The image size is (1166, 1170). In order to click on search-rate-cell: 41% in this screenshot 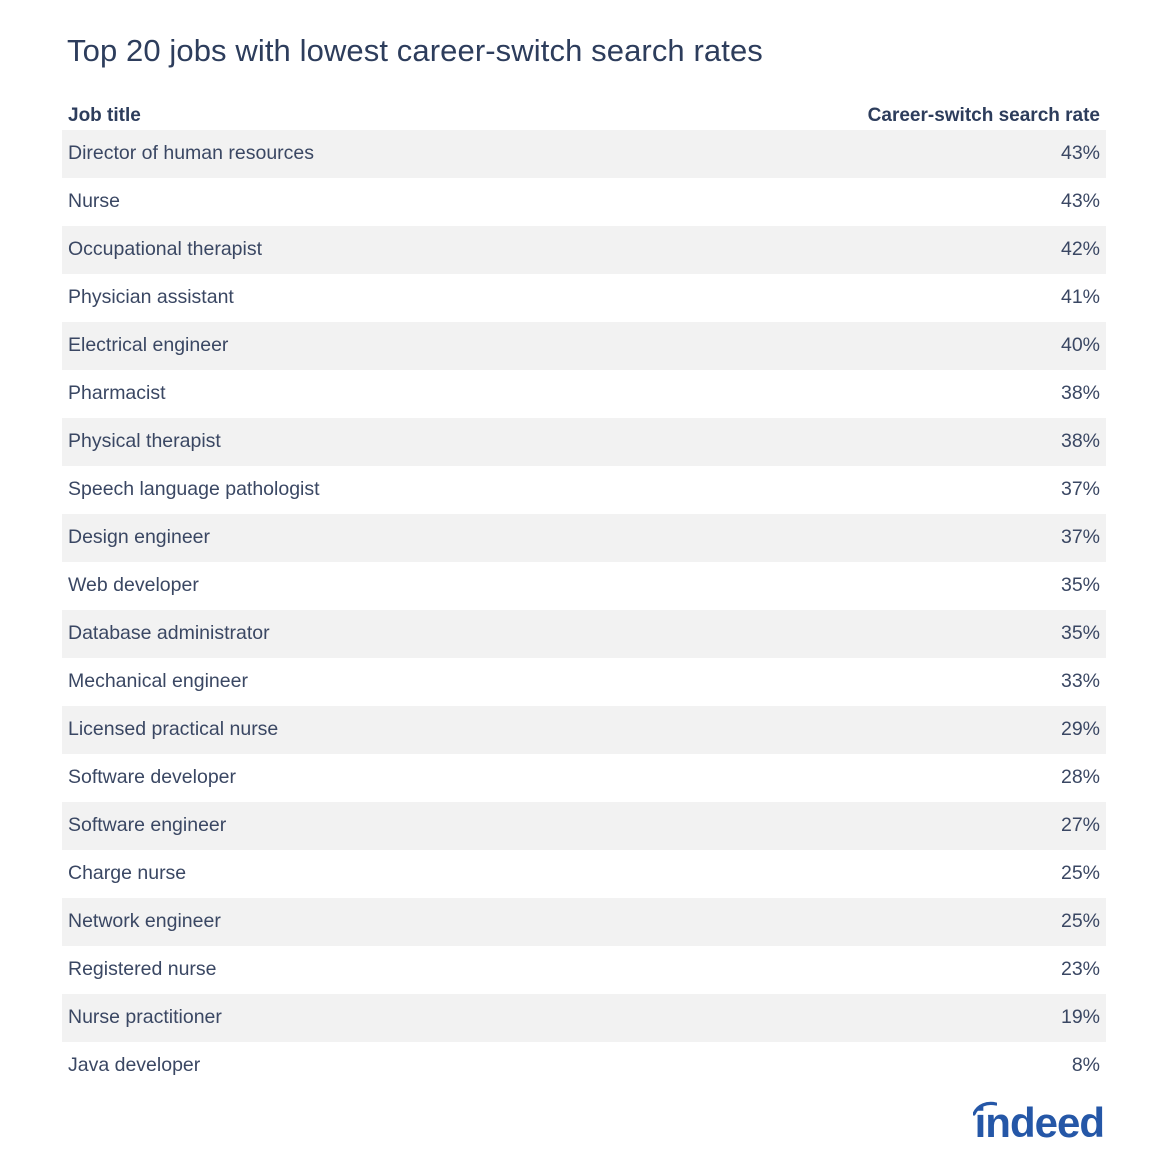, I will do `click(1080, 297)`.